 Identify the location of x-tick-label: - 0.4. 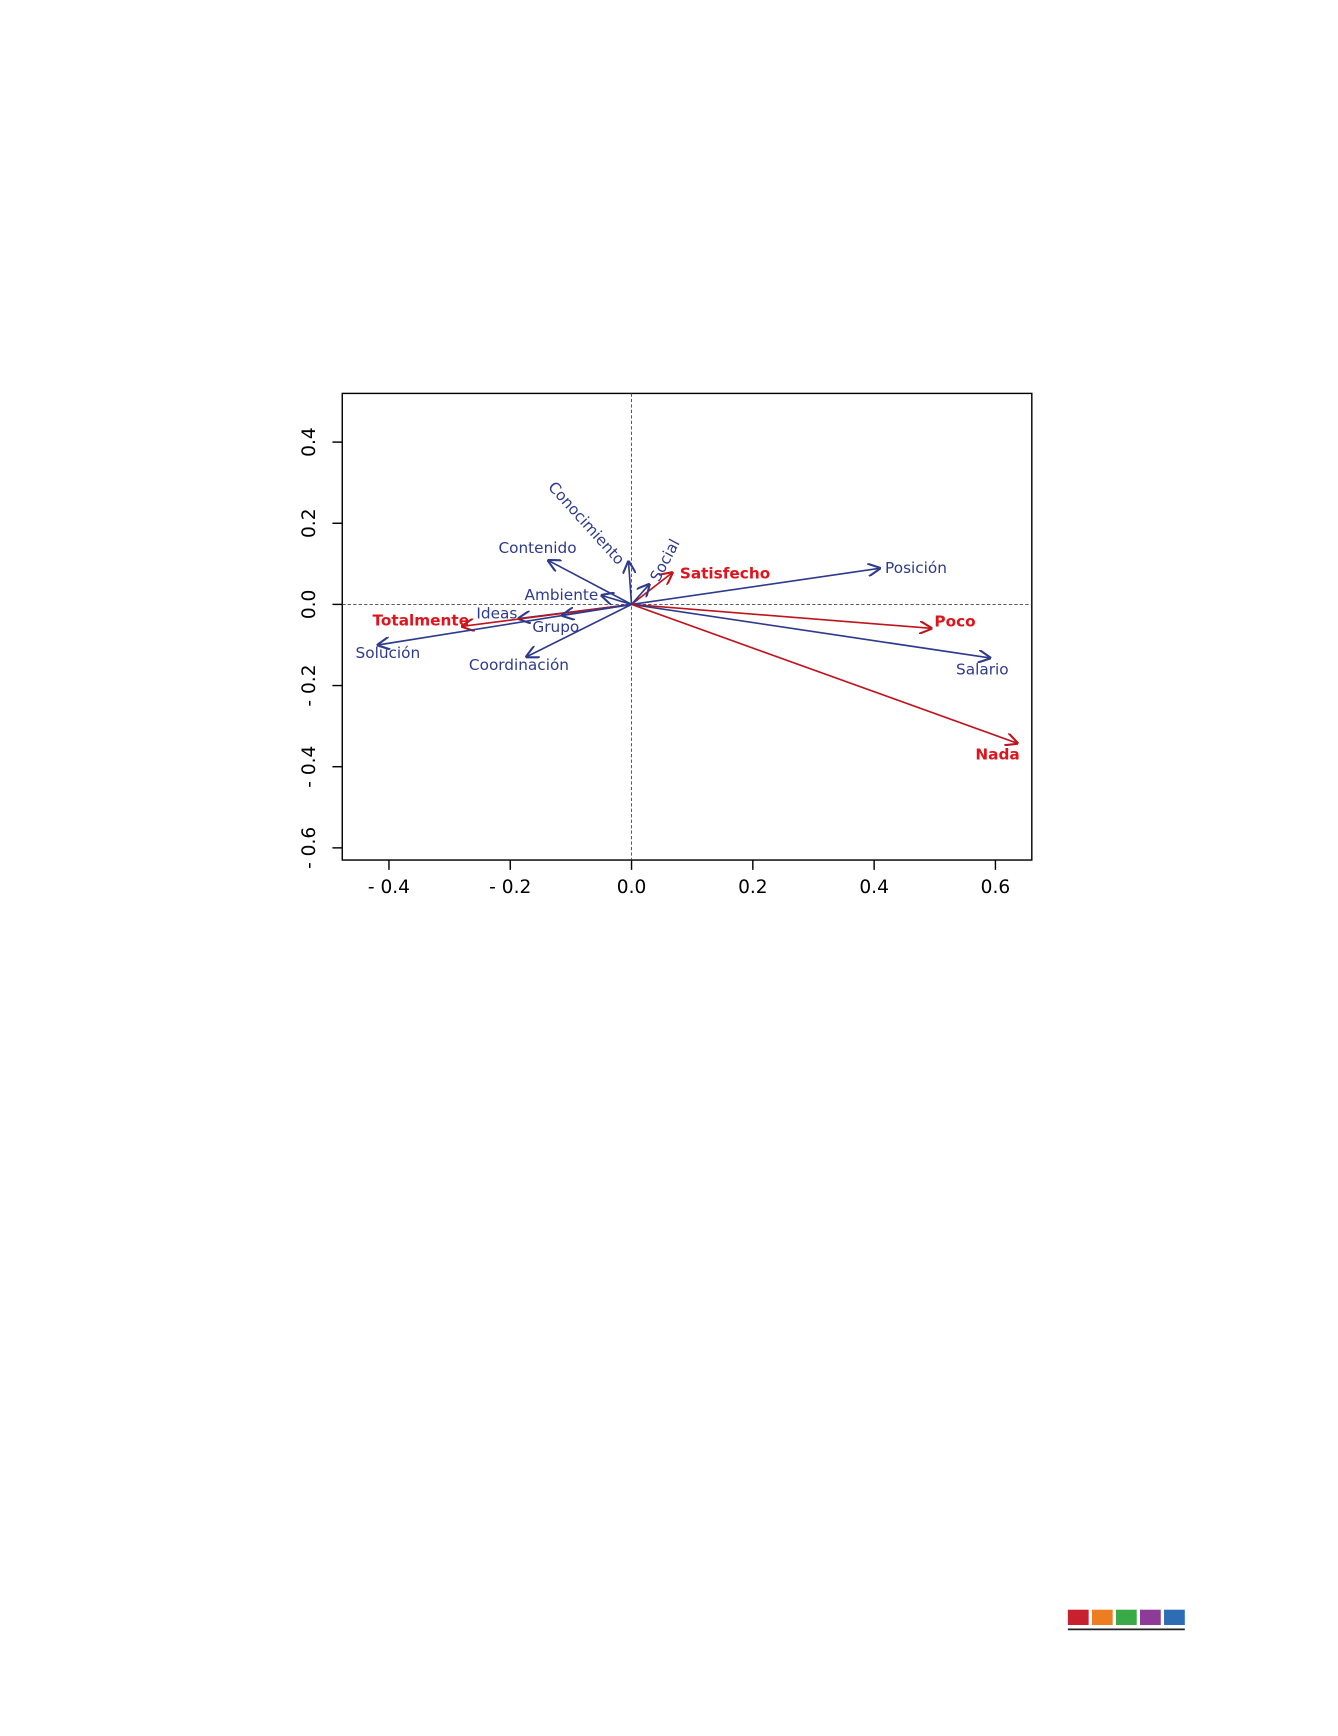
(389, 887).